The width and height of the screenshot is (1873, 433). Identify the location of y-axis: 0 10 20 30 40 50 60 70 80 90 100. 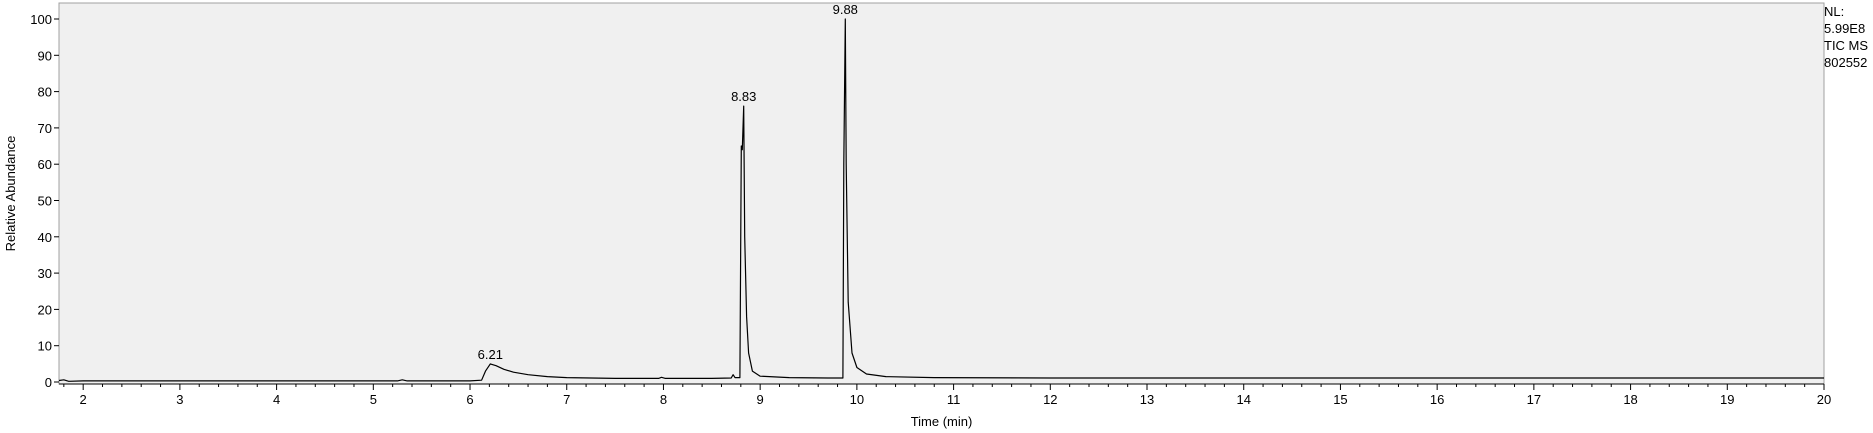
(44, 201).